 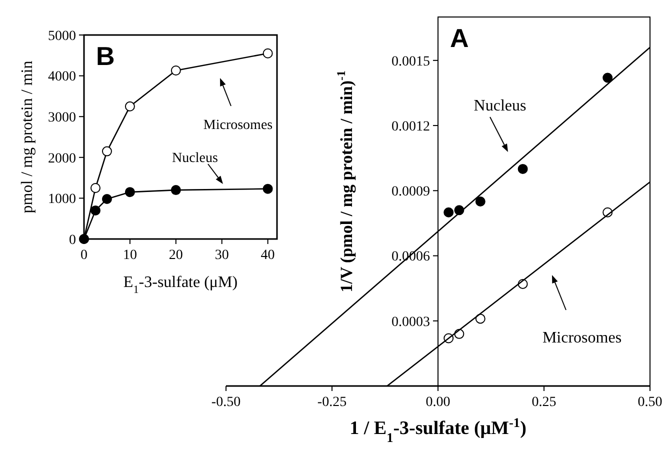 What do you see at coordinates (72, 240) in the screenshot?
I see `y-tick-label: 0` at bounding box center [72, 240].